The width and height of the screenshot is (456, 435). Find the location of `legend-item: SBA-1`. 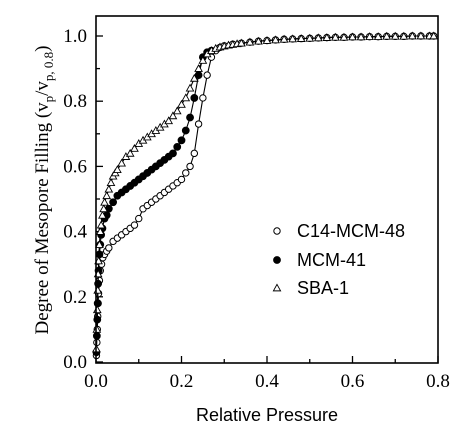

legend-item: SBA-1 is located at coordinates (310, 288).